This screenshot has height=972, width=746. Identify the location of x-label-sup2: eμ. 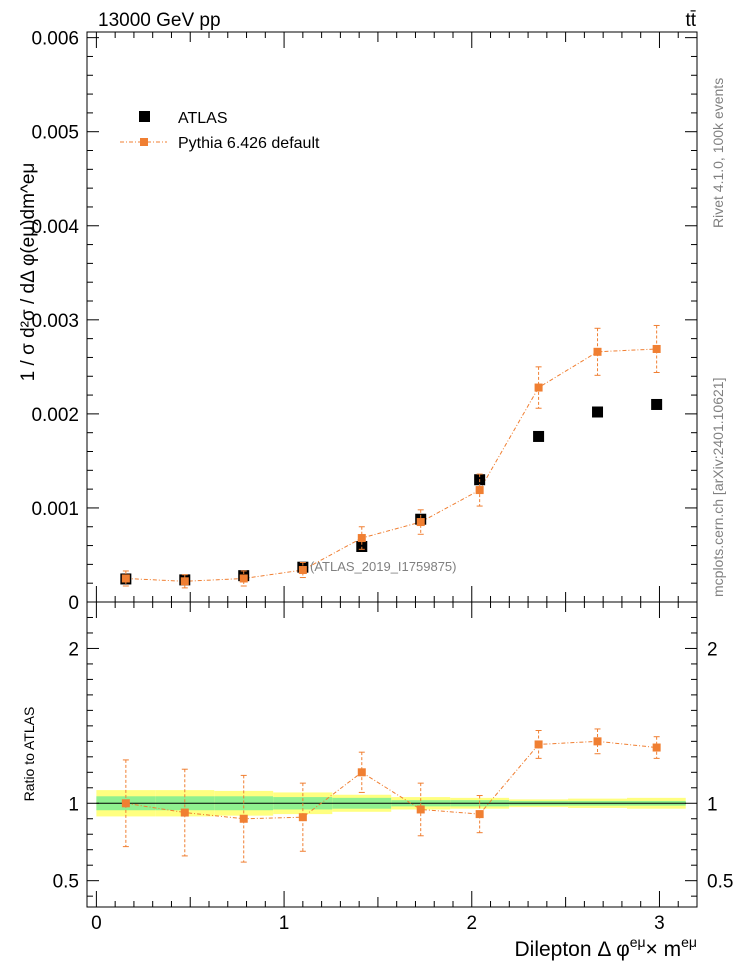
(689, 942).